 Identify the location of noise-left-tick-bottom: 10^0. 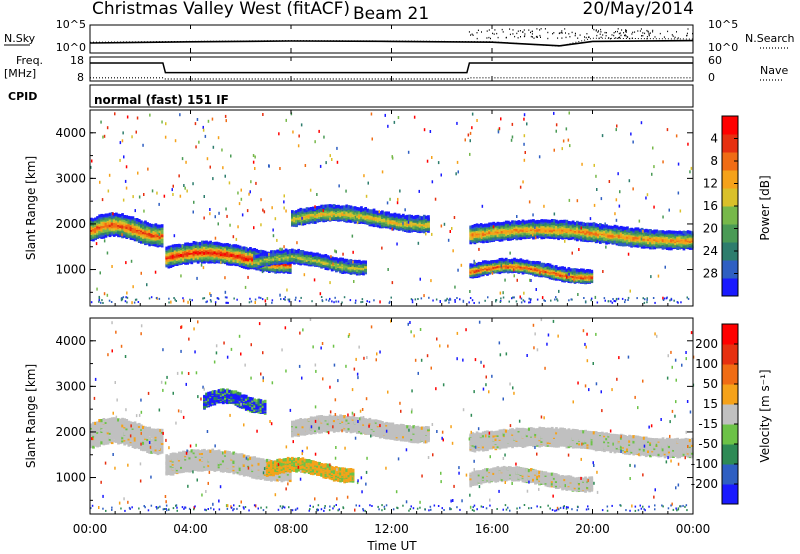
(71, 47).